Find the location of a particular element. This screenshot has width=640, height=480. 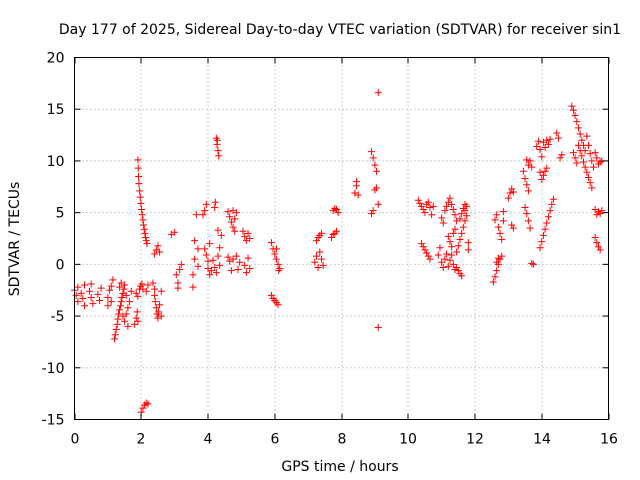

y-tick-label: 10 is located at coordinates (56, 162).